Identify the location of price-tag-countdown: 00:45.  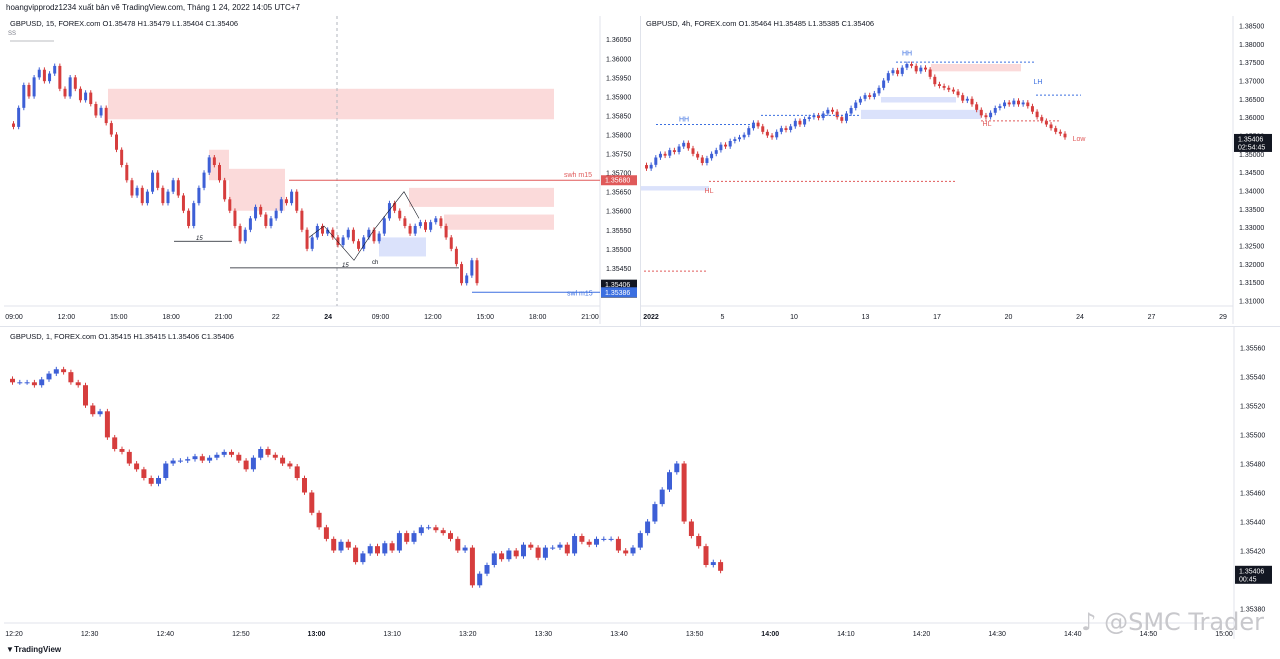
(1248, 579).